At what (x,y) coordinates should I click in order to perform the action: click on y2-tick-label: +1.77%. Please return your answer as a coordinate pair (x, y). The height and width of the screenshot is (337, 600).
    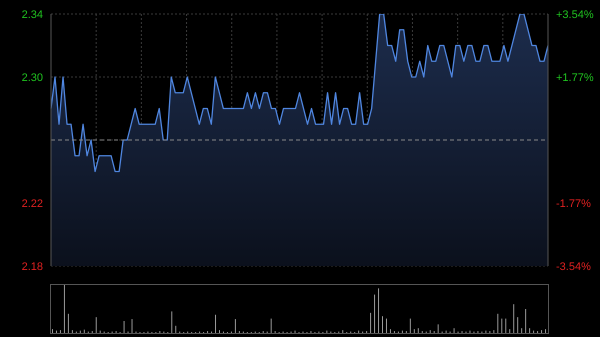
    Looking at the image, I should click on (575, 78).